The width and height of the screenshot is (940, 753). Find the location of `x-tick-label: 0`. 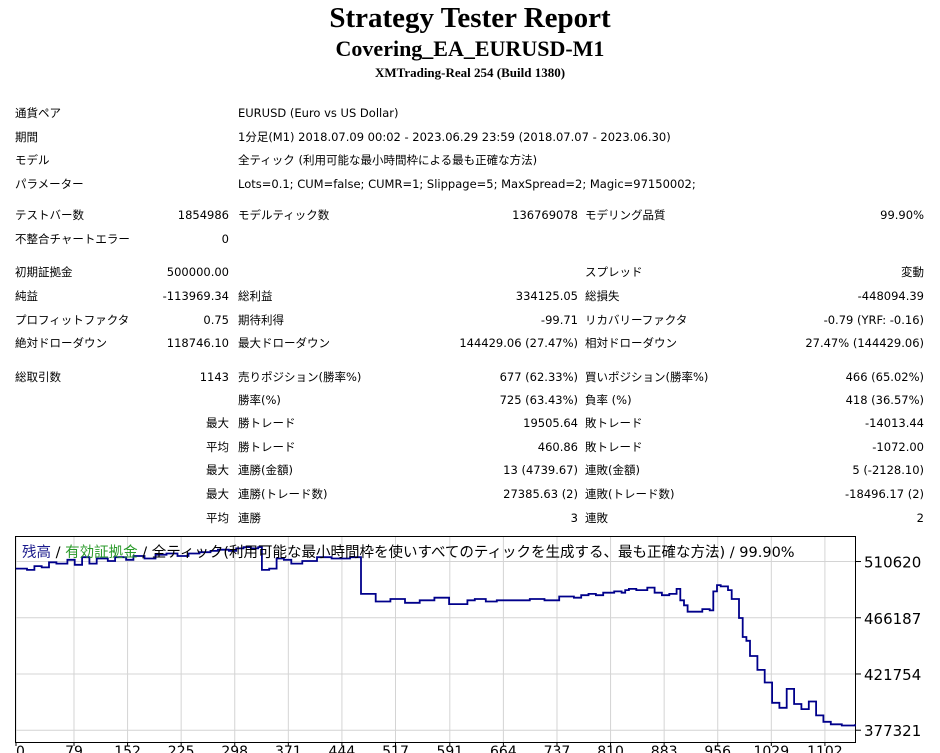

x-tick-label: 0 is located at coordinates (20, 748).